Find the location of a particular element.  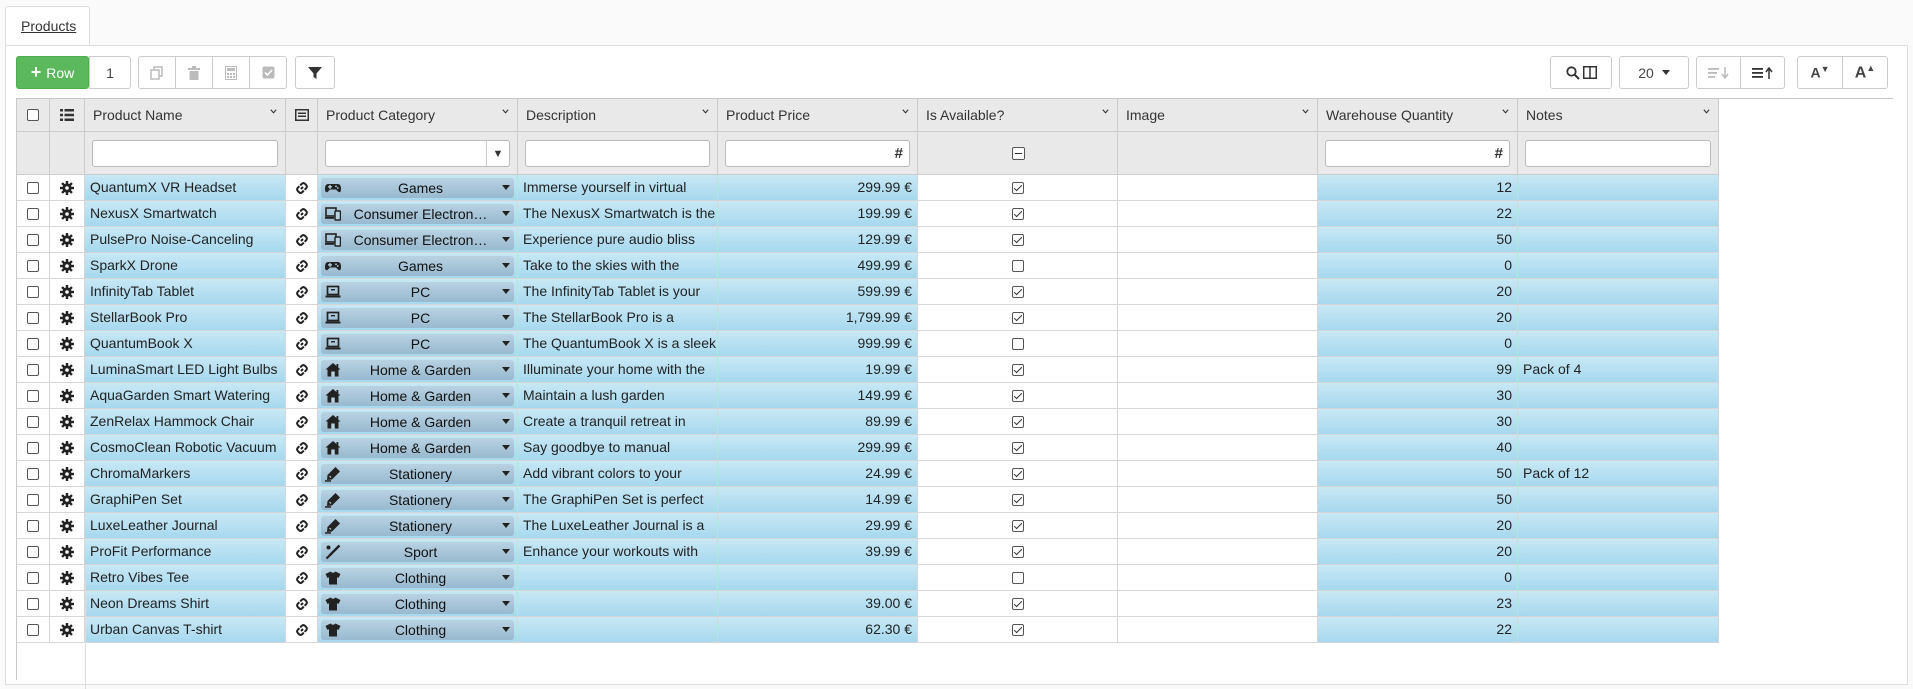

product-category-select: Clothing is located at coordinates (417, 578).